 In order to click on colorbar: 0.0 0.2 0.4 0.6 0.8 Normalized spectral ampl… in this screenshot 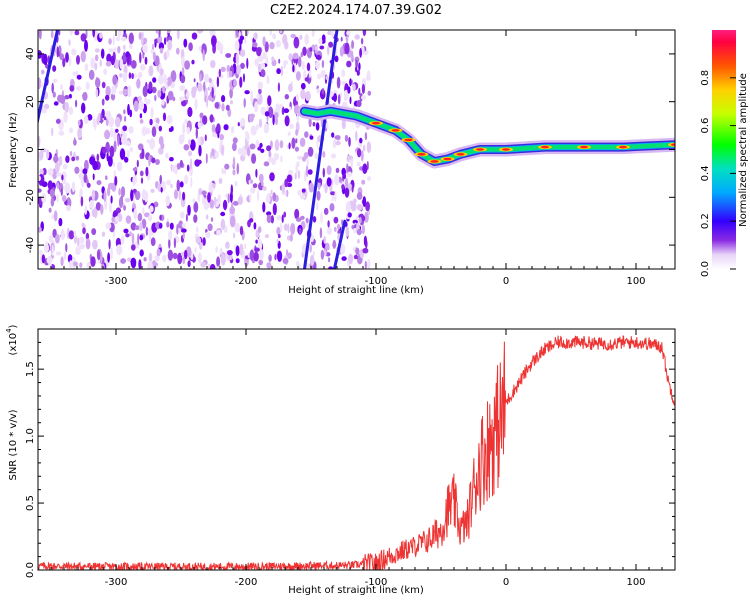, I will do `click(724, 153)`.